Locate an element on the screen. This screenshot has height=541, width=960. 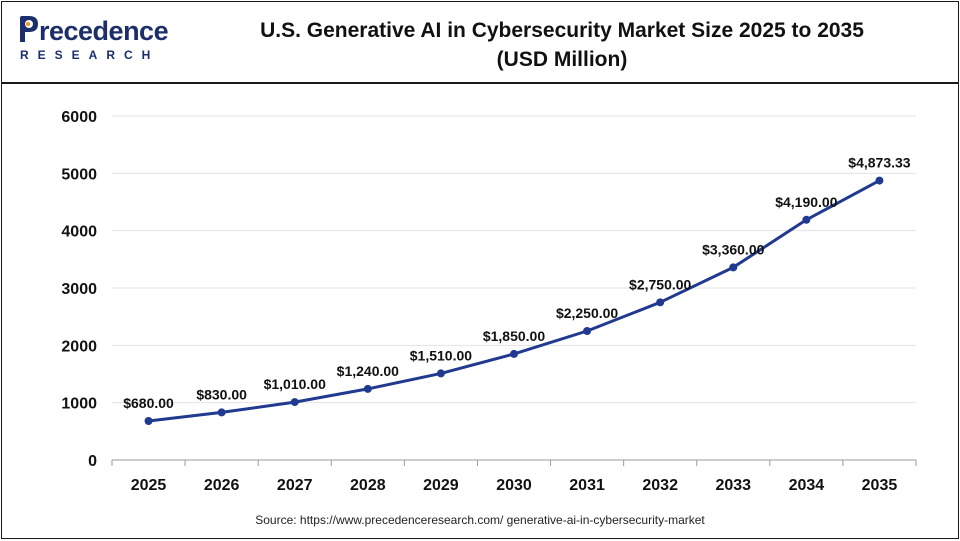
x-tick-label: 2032 is located at coordinates (660, 485).